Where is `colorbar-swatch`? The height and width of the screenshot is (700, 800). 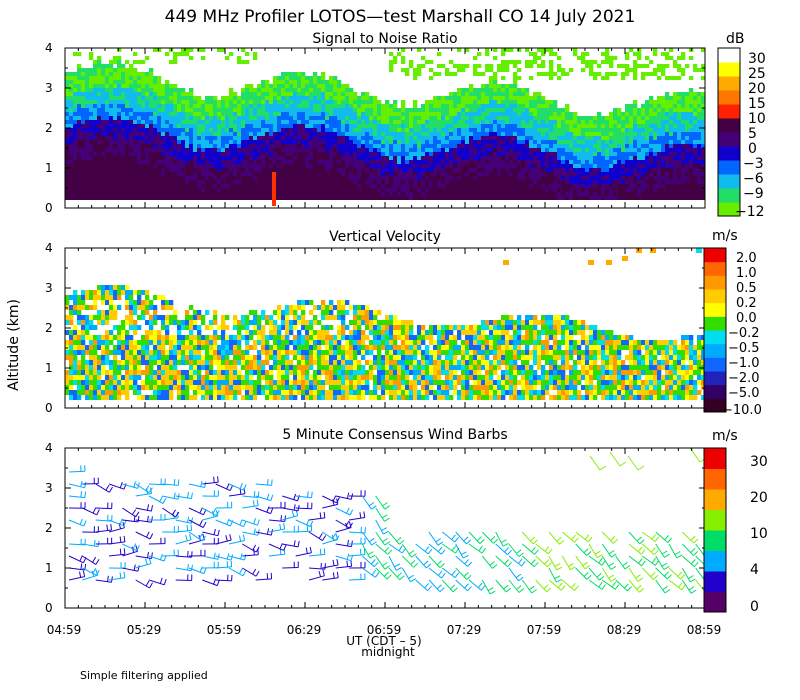
colorbar-swatch is located at coordinates (729, 125).